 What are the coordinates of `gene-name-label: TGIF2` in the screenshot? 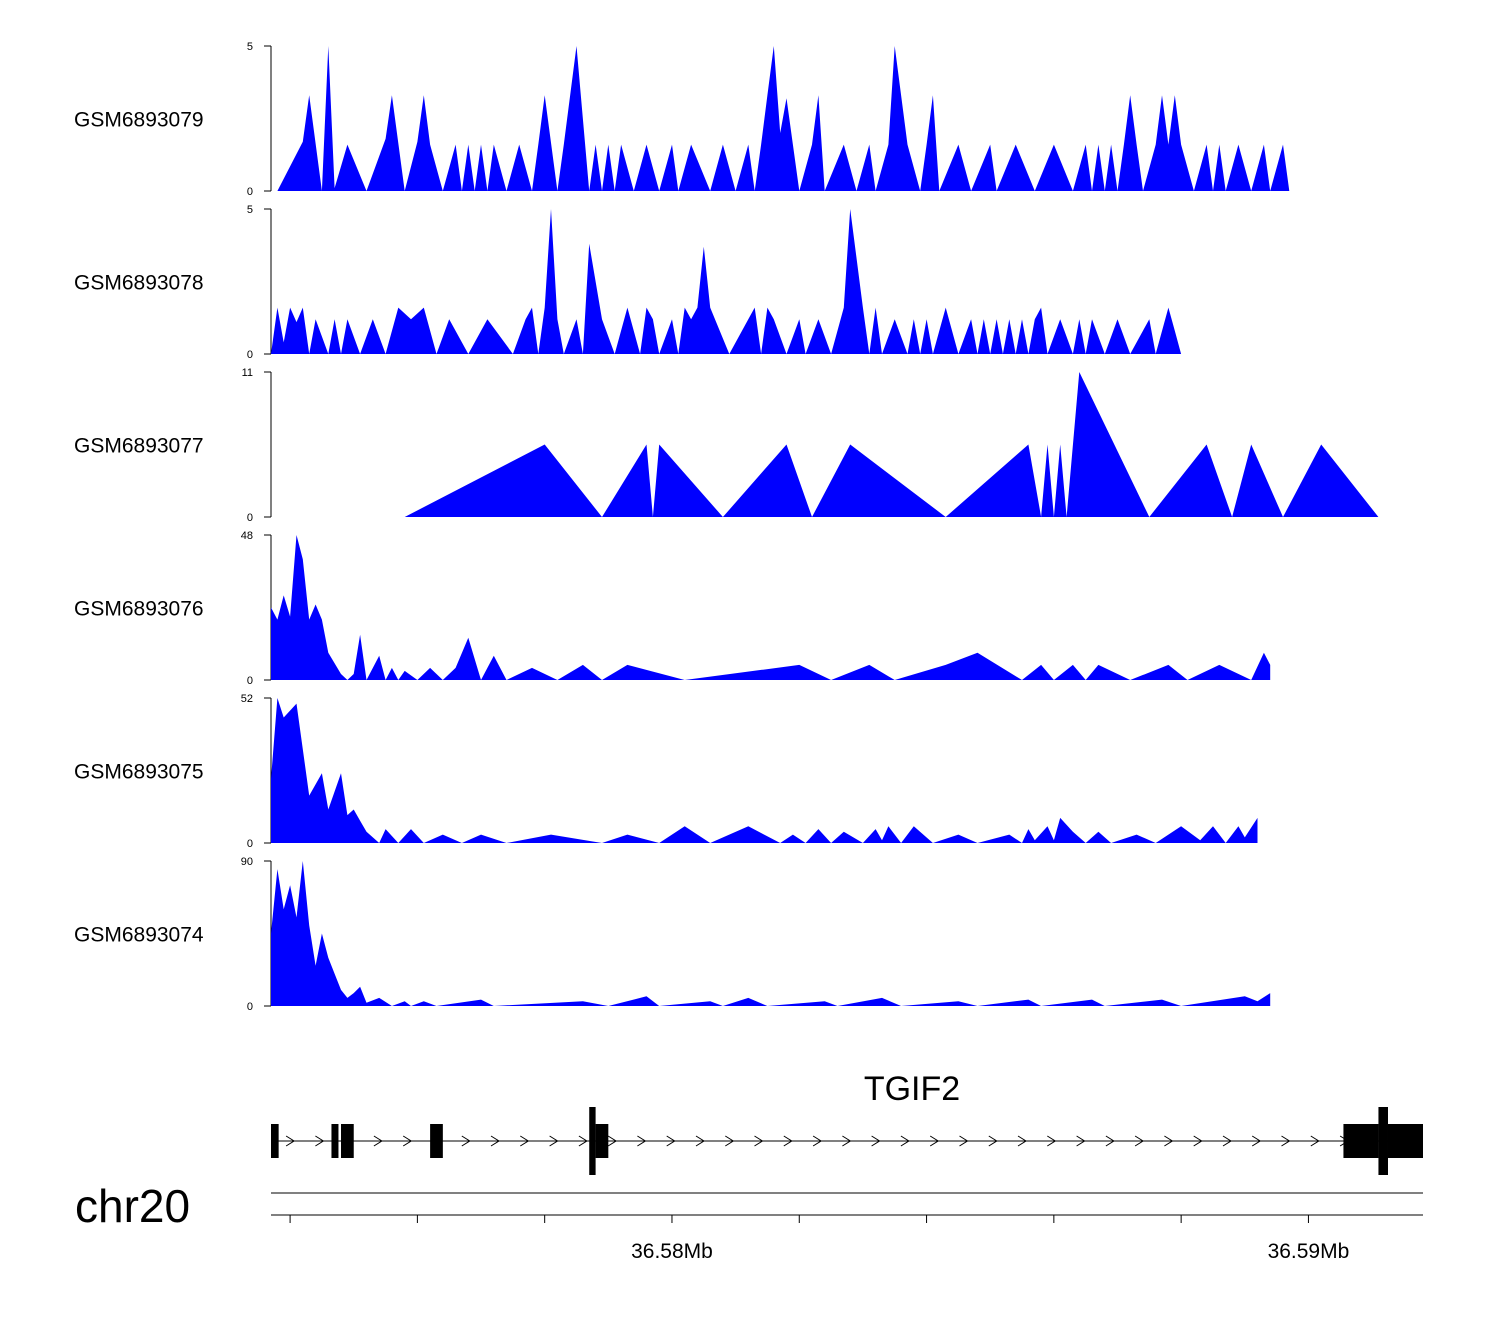 It's located at (912, 1089).